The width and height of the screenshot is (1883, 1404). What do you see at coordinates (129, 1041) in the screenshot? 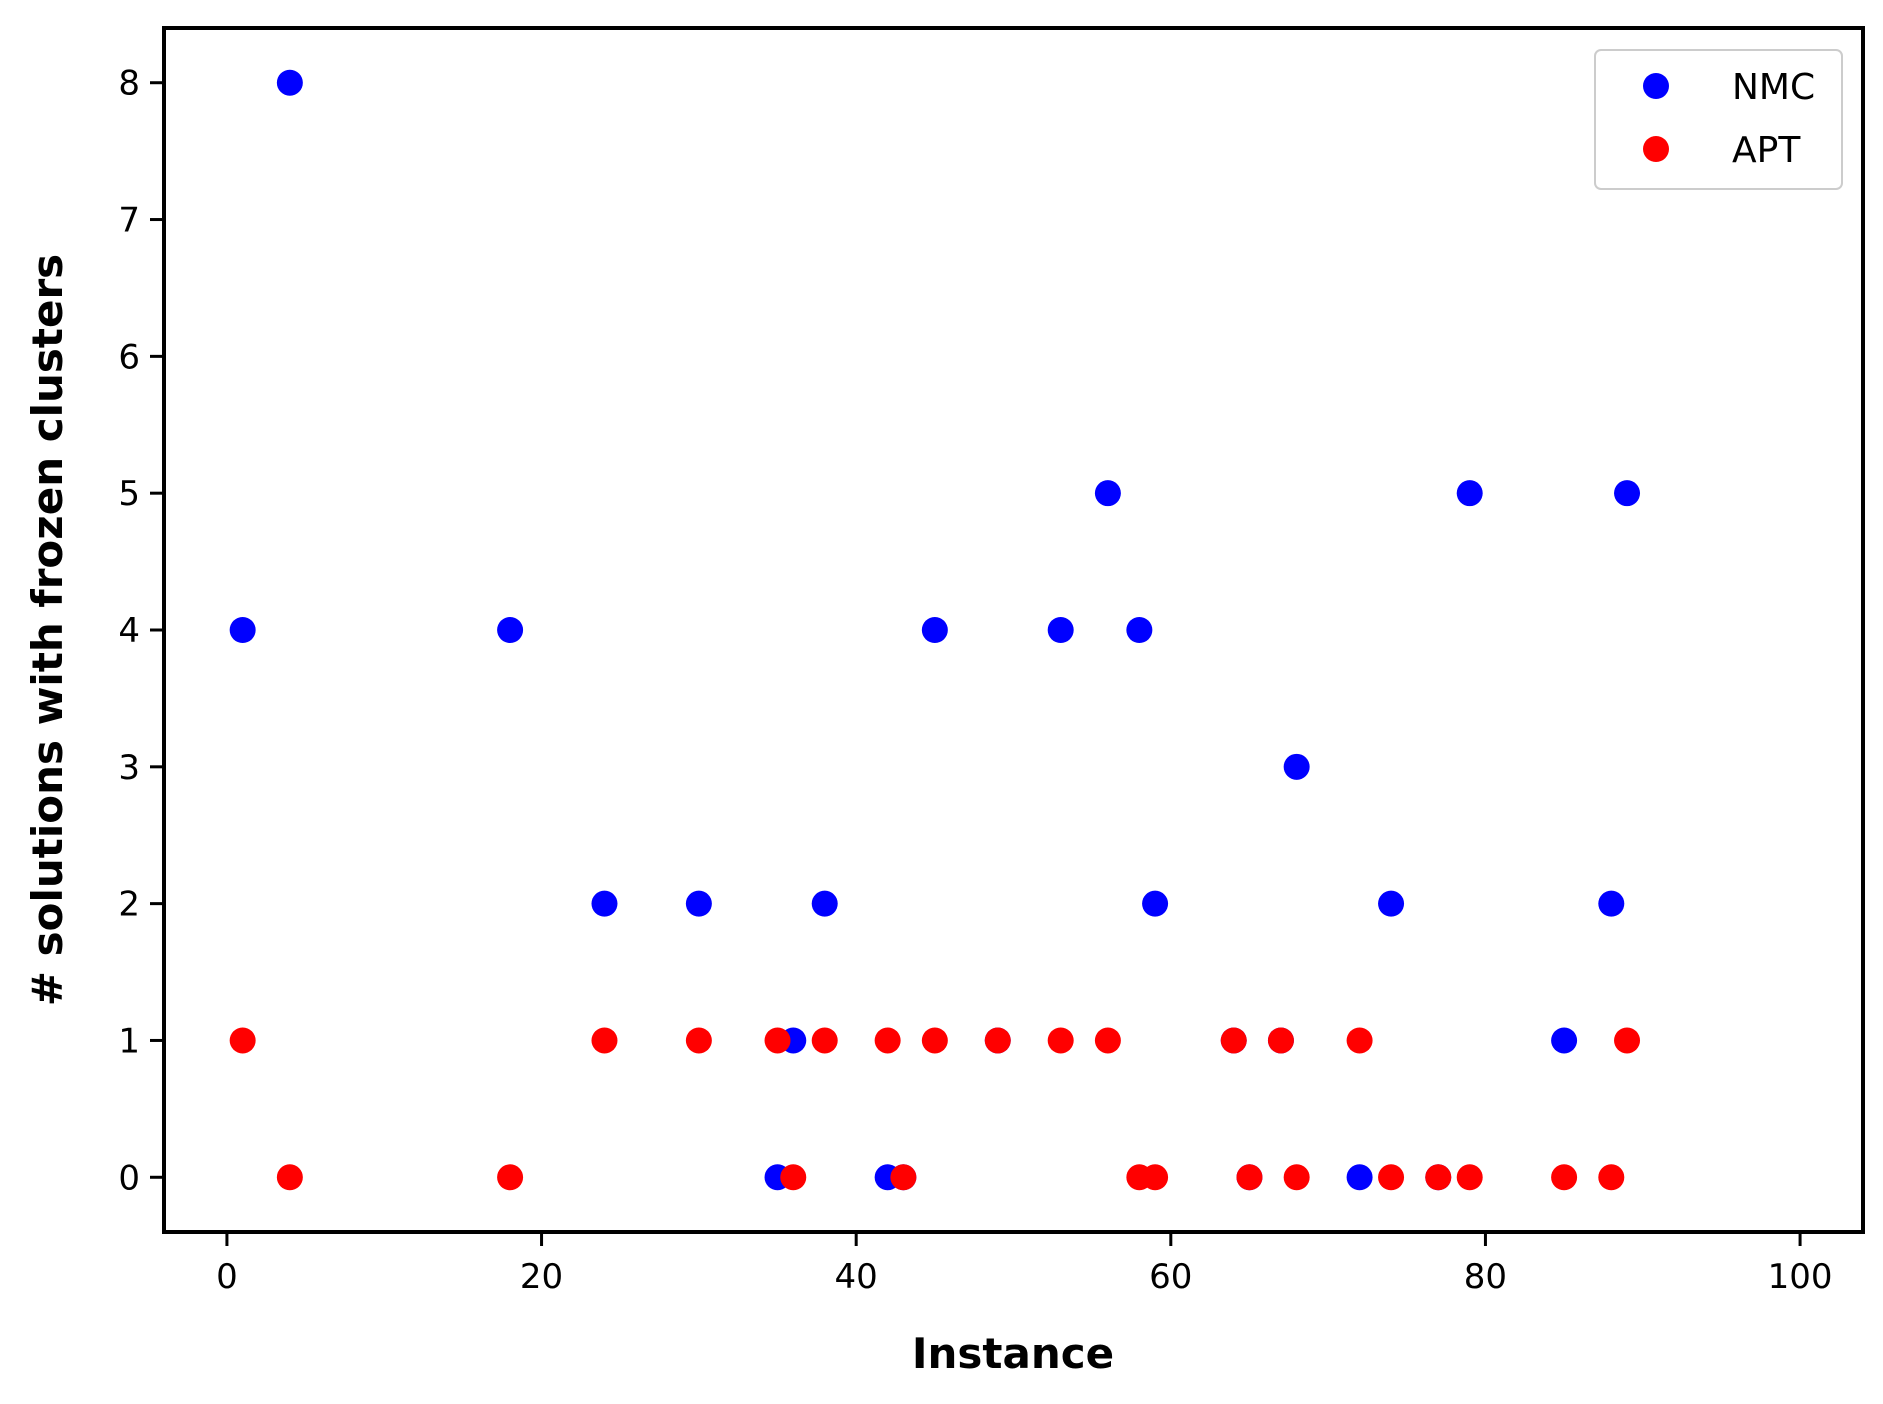
I see `y-tick-label: 1` at bounding box center [129, 1041].